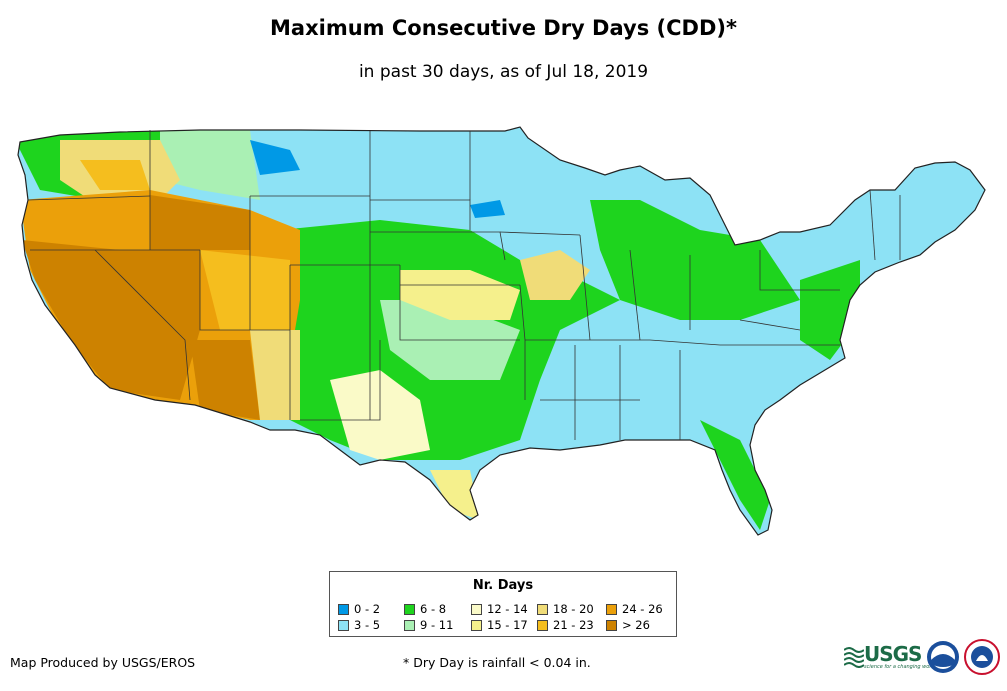 The image size is (1007, 691). I want to click on legend-label: 18 - 20, so click(573, 609).